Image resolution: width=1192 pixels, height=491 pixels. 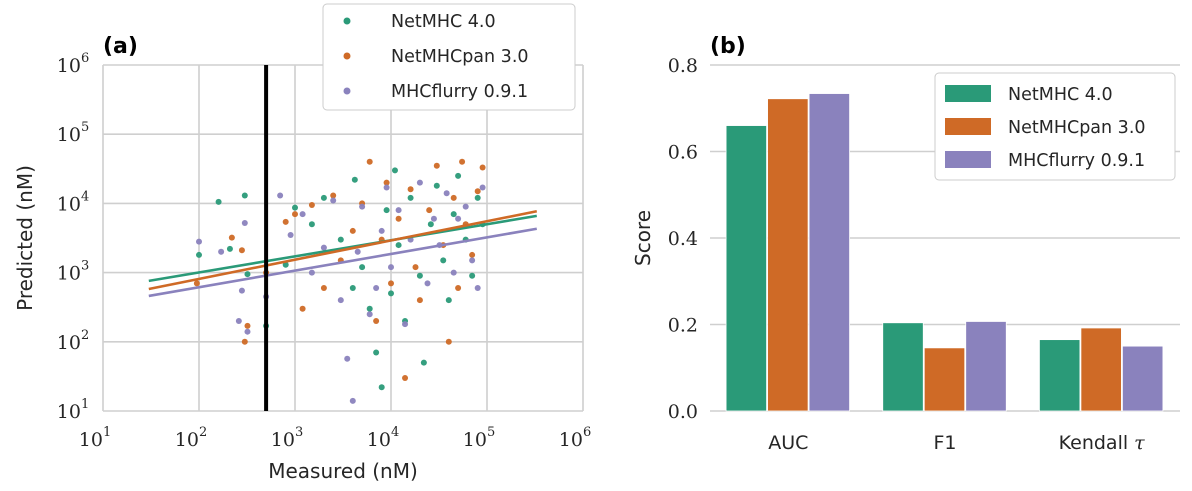 I want to click on legend-label-mhcflurry: MHCflurry 0.9.1, so click(x=1076, y=161).